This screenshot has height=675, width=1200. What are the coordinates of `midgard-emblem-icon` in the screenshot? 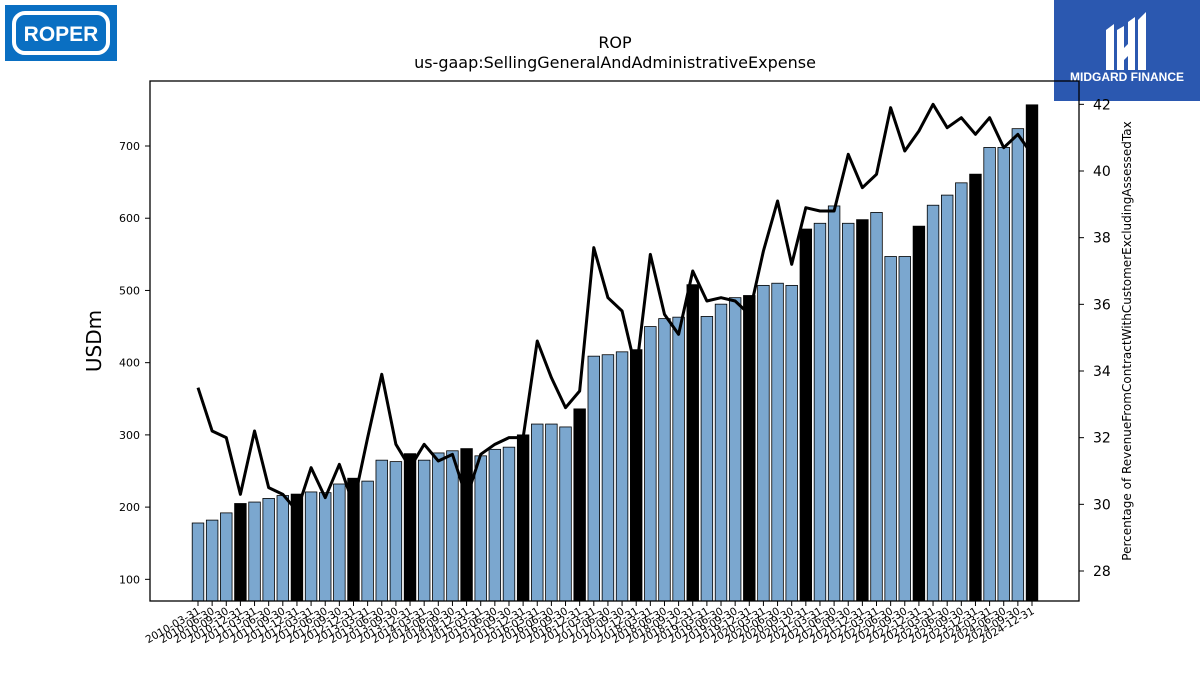 It's located at (1126, 41).